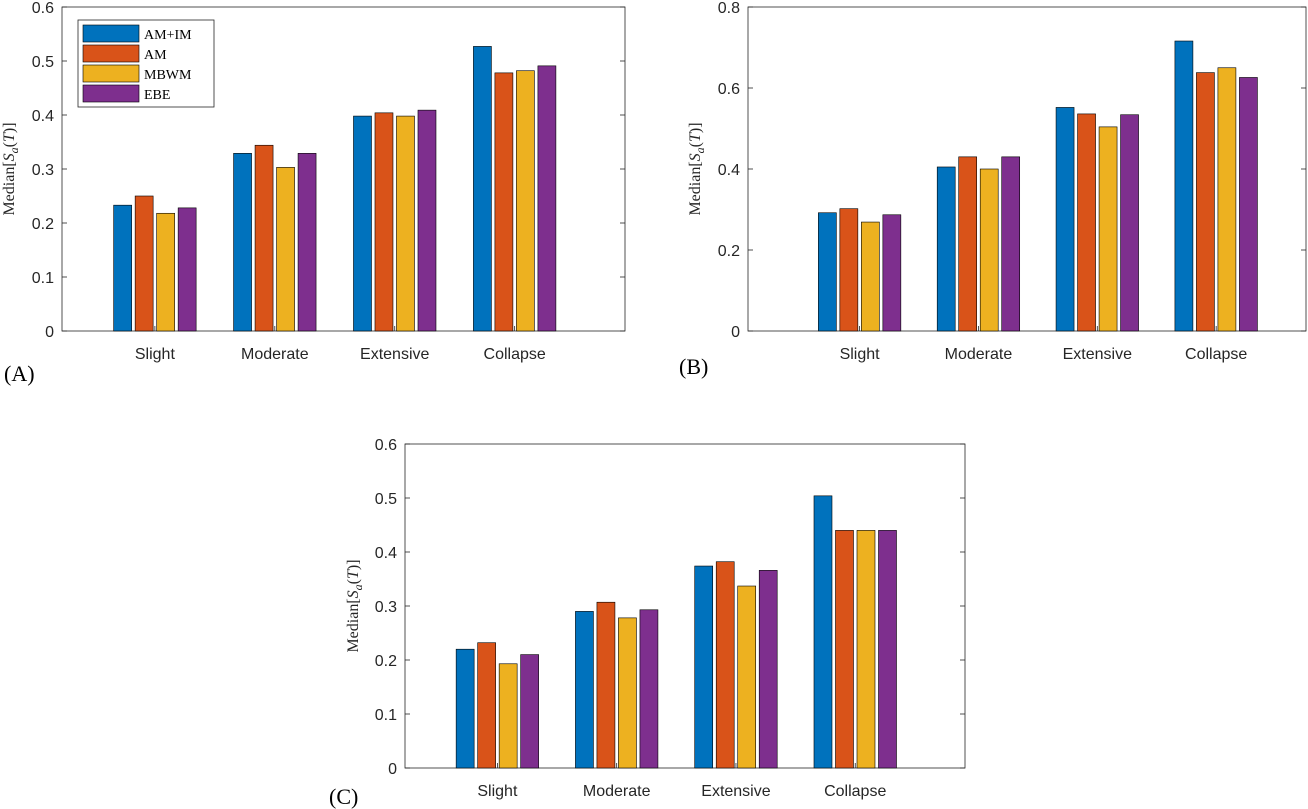 The image size is (1308, 809). What do you see at coordinates (168, 35) in the screenshot?
I see `legend-entry: AM+IM` at bounding box center [168, 35].